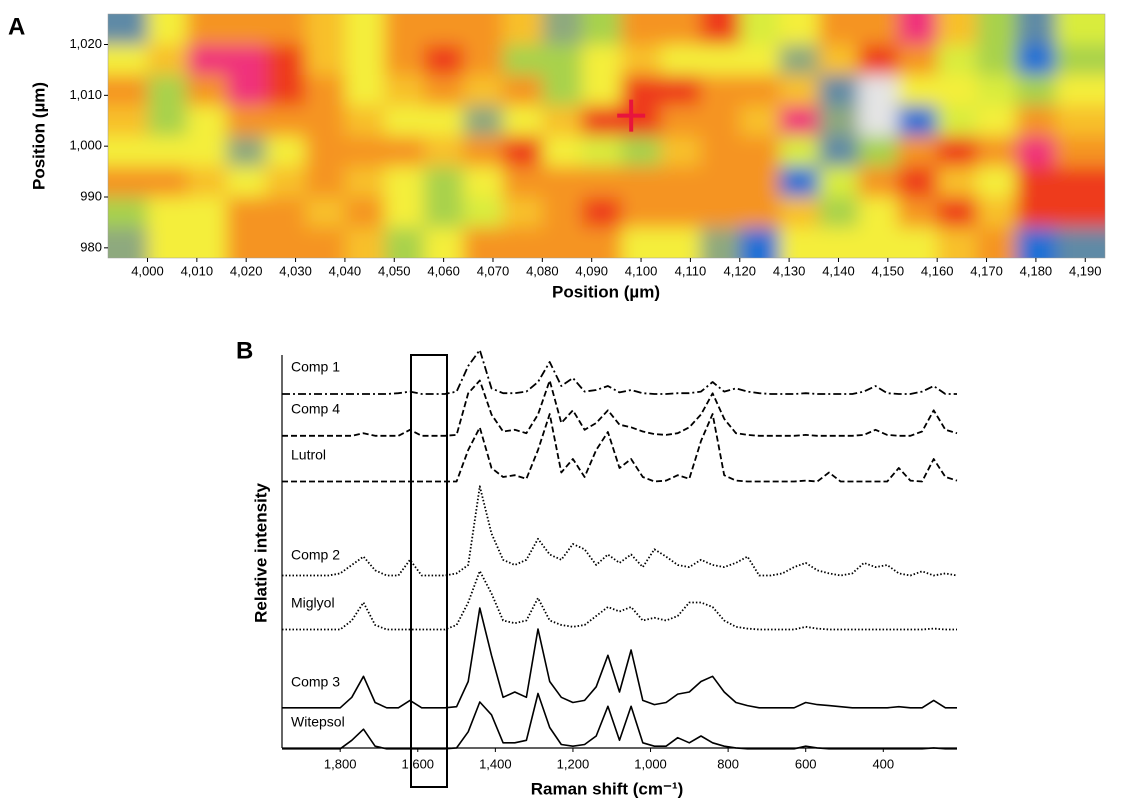  What do you see at coordinates (739, 270) in the screenshot?
I see `x-tick-label: 4,120` at bounding box center [739, 270].